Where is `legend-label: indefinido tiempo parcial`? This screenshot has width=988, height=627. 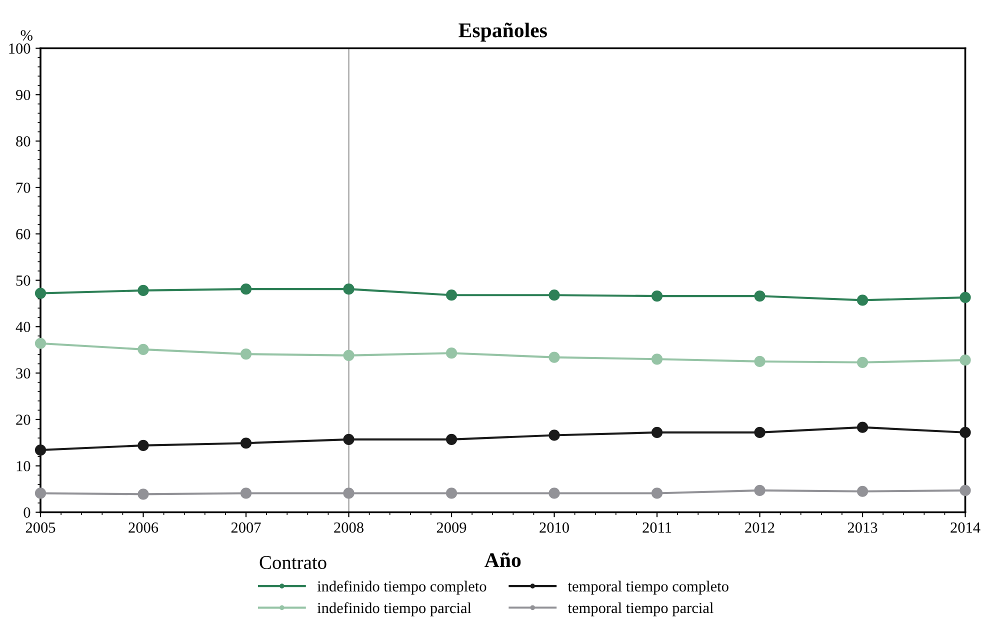 legend-label: indefinido tiempo parcial is located at coordinates (394, 609).